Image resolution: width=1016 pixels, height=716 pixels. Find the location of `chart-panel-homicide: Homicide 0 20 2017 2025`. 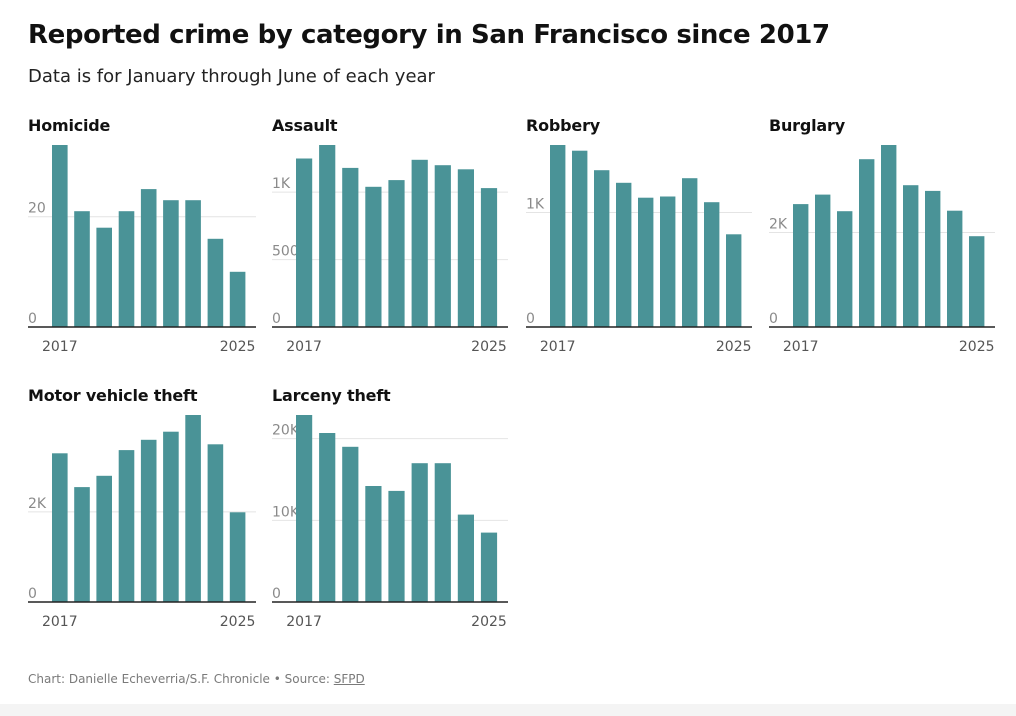

chart-panel-homicide: Homicide 0 20 2017 2025 is located at coordinates (142, 238).